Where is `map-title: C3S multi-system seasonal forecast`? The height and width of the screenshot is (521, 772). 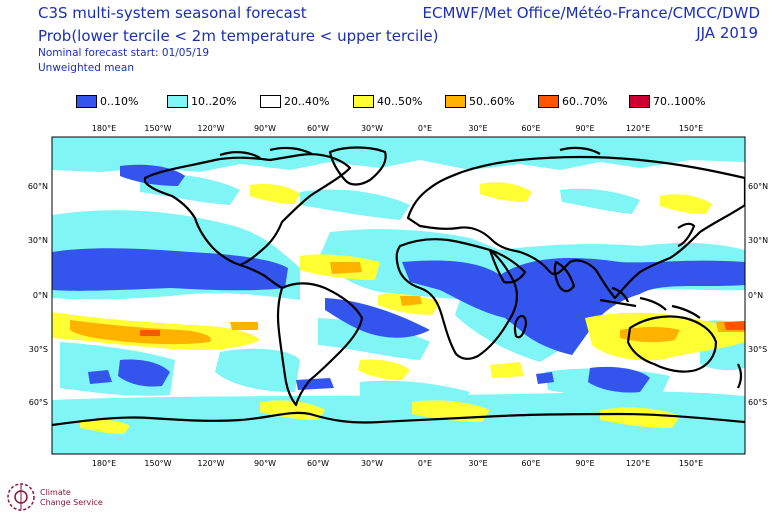 map-title: C3S multi-system seasonal forecast is located at coordinates (172, 13).